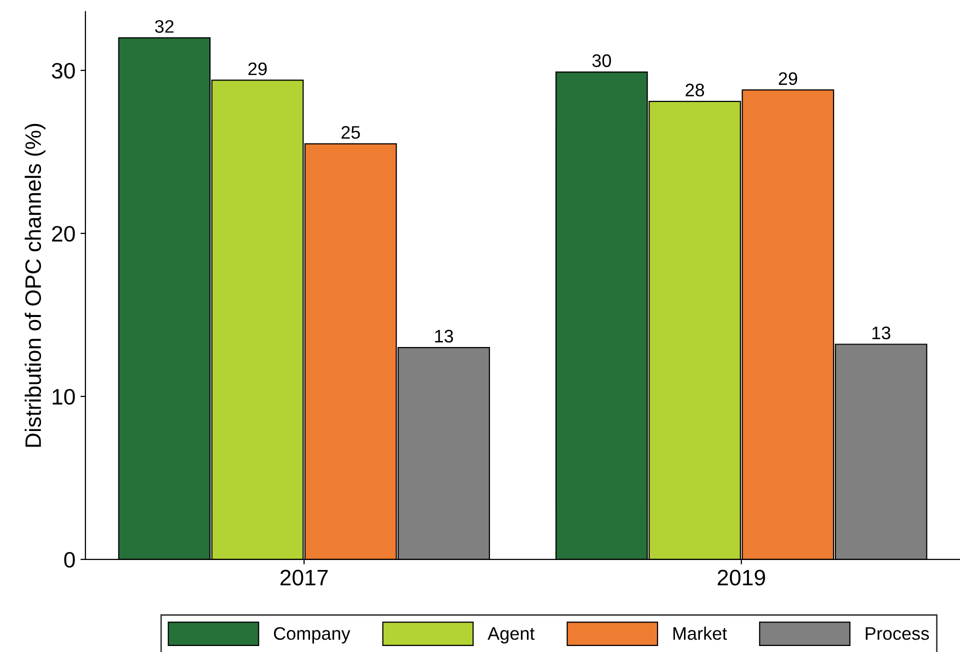 The width and height of the screenshot is (960, 652). Describe the element at coordinates (351, 132) in the screenshot. I see `data-label: 25` at that location.